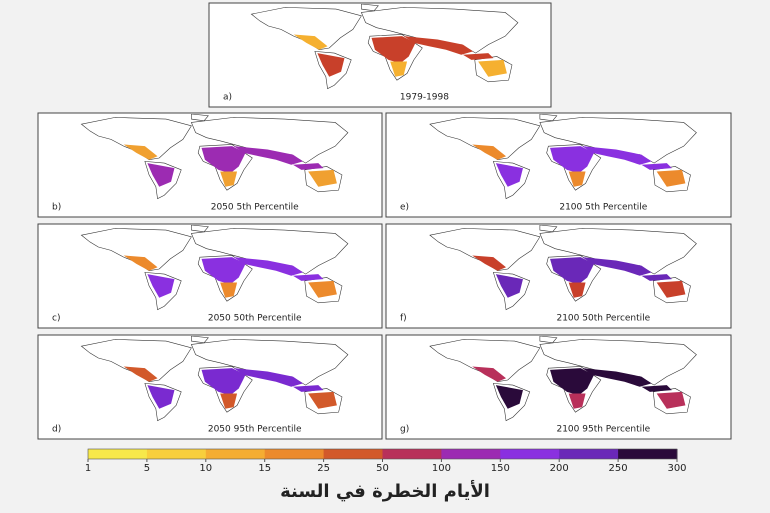  I want to click on map-panel: d) 2050 95th Percentile, so click(210, 387).